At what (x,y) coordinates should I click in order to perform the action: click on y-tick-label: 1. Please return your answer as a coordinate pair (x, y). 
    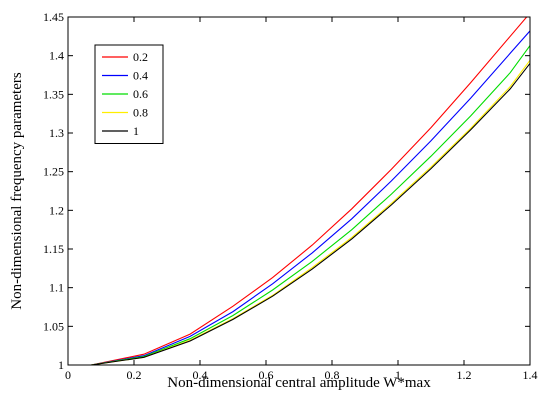
    Looking at the image, I should click on (61, 365).